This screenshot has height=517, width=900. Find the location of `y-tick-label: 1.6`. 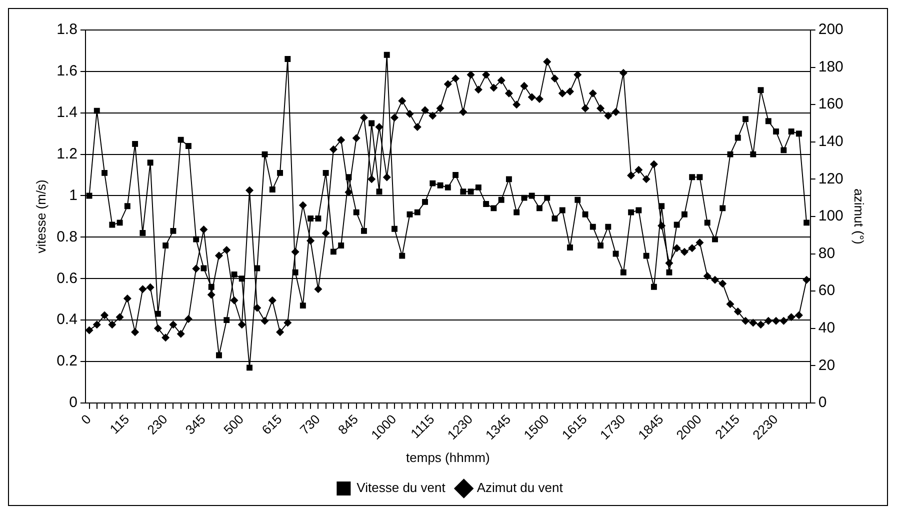

y-tick-label: 1.6 is located at coordinates (67, 71).